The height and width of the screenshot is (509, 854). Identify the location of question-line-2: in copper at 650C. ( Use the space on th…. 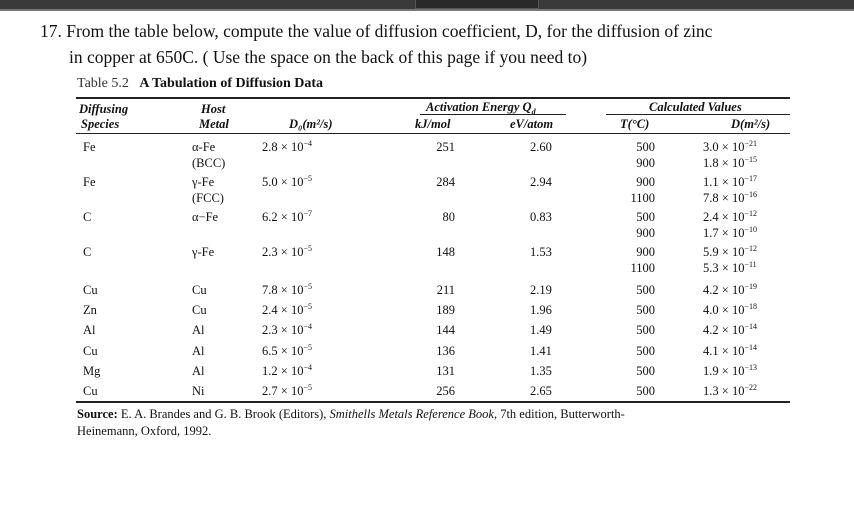
(328, 57).